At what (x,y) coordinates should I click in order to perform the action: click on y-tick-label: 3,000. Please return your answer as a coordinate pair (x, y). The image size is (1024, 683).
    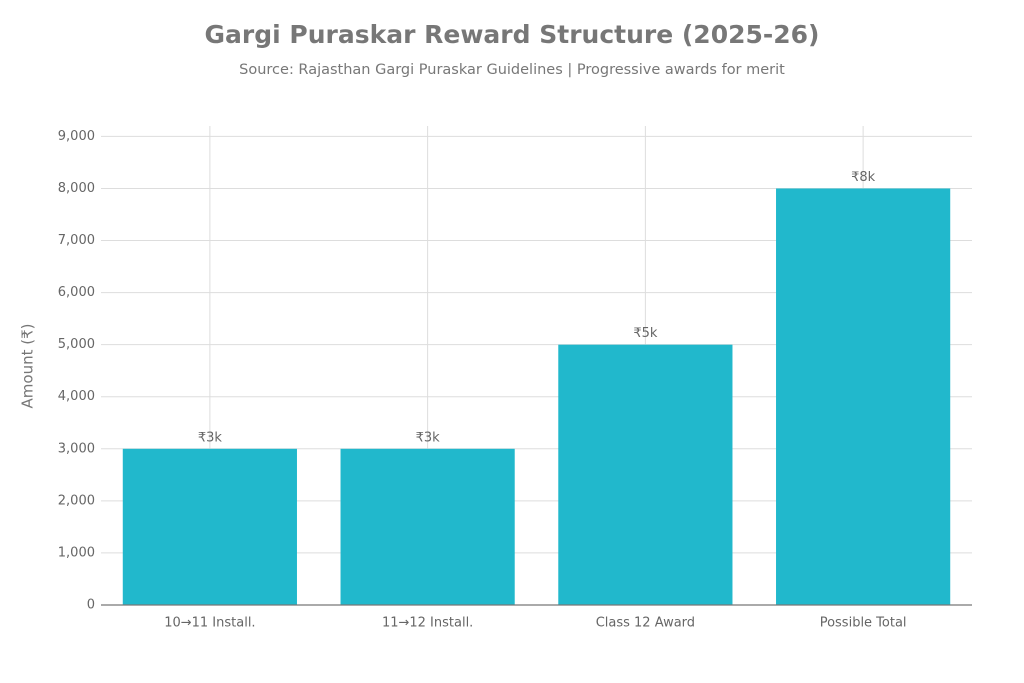
    Looking at the image, I should click on (76, 448).